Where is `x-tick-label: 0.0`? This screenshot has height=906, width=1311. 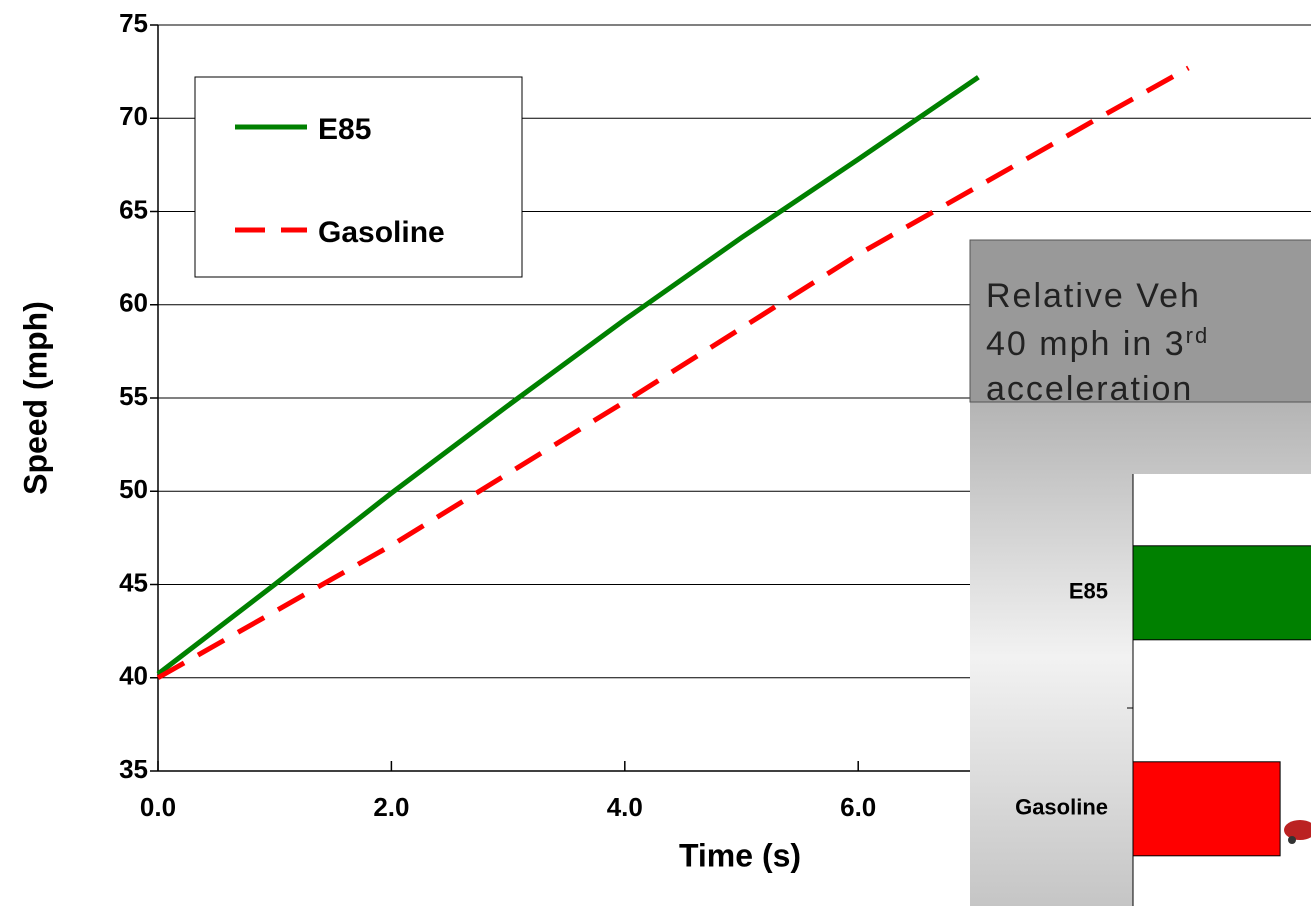 x-tick-label: 0.0 is located at coordinates (158, 807).